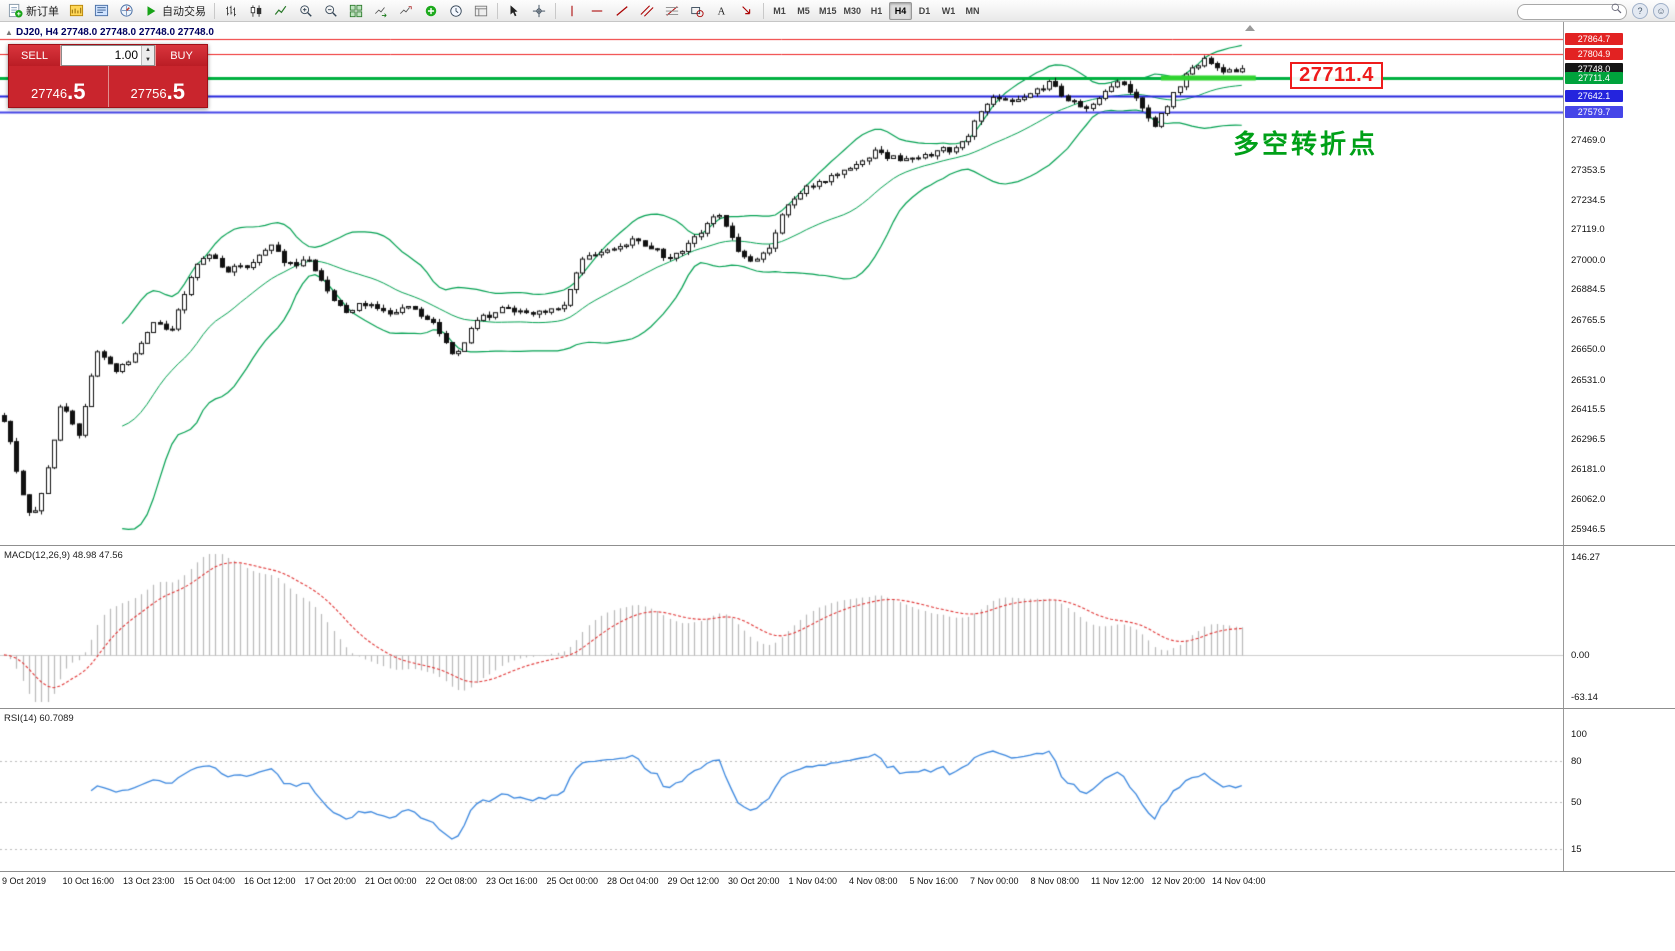 Image resolution: width=1675 pixels, height=951 pixels. I want to click on volume-up-icon: ▲, so click(148, 51).